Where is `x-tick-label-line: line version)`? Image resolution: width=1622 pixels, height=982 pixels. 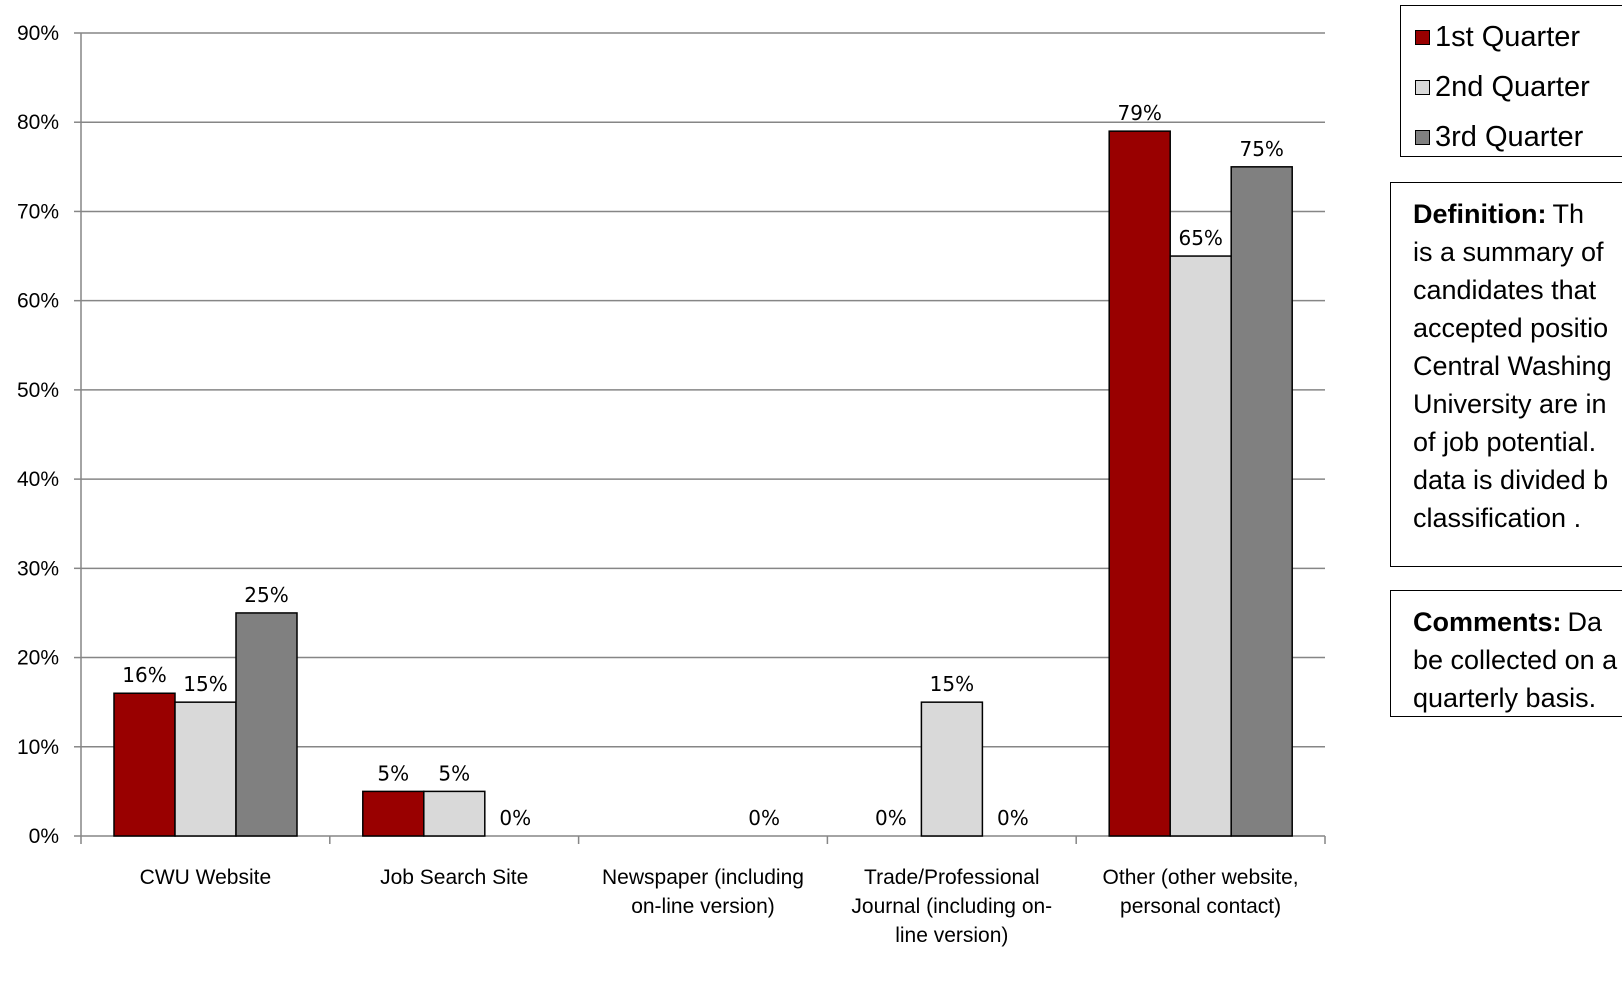 x-tick-label-line: line version) is located at coordinates (951, 935).